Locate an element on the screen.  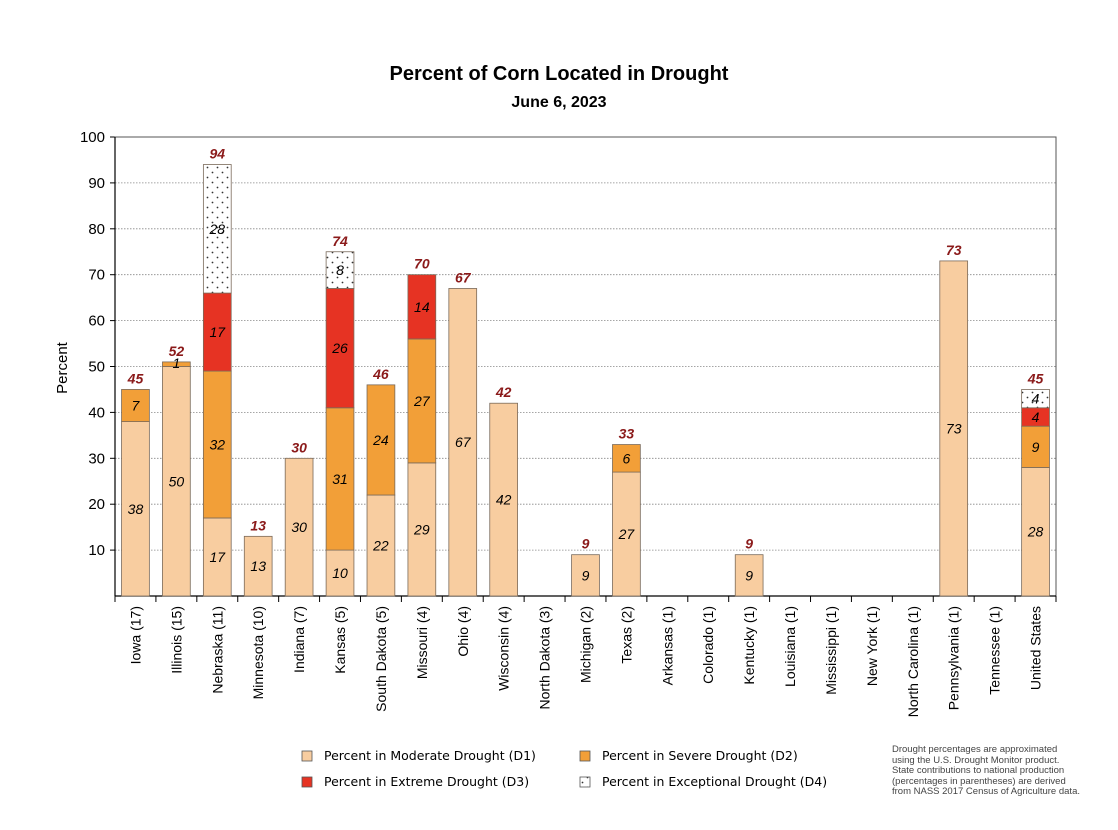
footnote-line: Drought percentages are approximated is located at coordinates (975, 749).